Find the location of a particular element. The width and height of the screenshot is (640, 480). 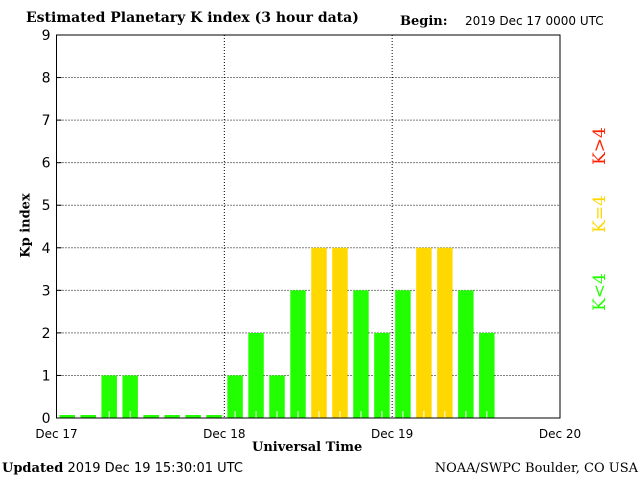

credit: NOAA/SWPC Boulder, CO USA is located at coordinates (536, 468).